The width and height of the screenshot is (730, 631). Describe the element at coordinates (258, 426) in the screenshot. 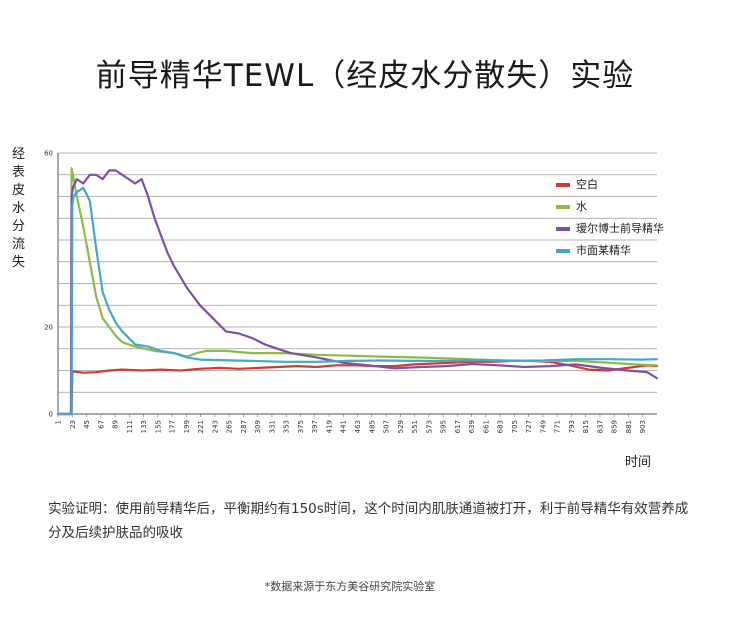

I see `x-tick-label: 309` at that location.